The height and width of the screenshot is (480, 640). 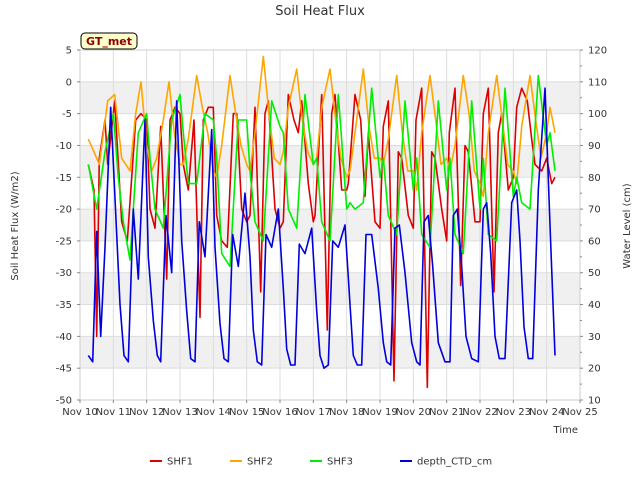 I want to click on y-tick-label-right: 90, so click(x=594, y=146).